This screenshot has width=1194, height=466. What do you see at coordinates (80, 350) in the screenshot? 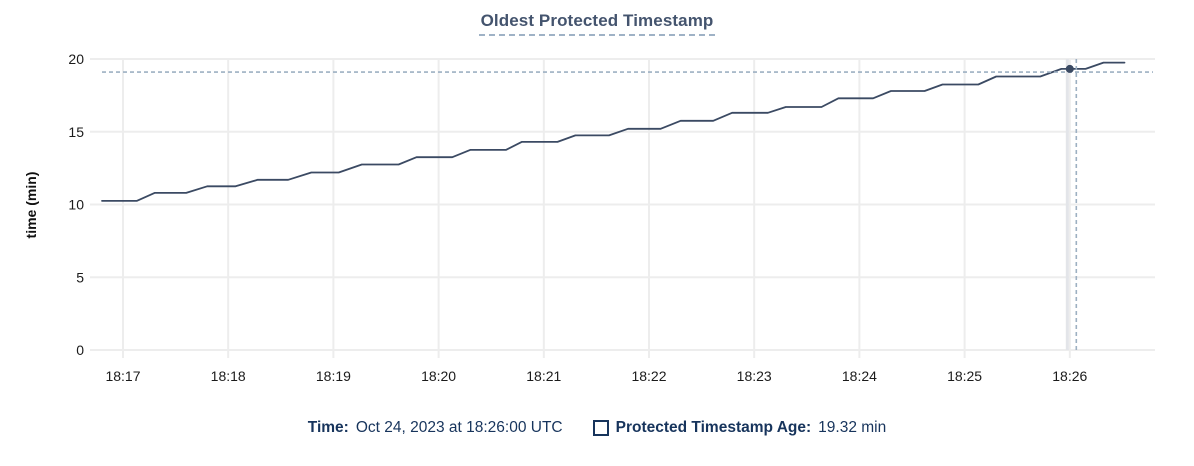
I see `y-tick-label: 0` at bounding box center [80, 350].